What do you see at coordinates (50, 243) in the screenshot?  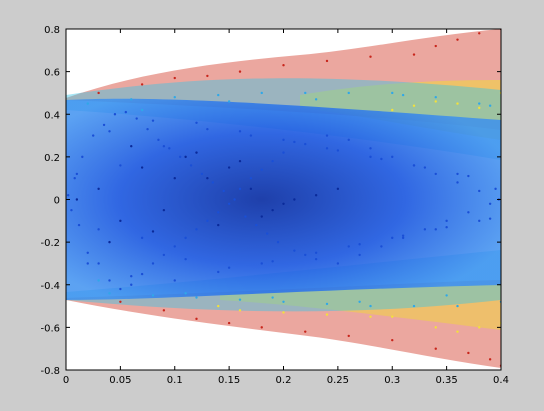 I see `y-tick-label-3: -0.2` at bounding box center [50, 243].